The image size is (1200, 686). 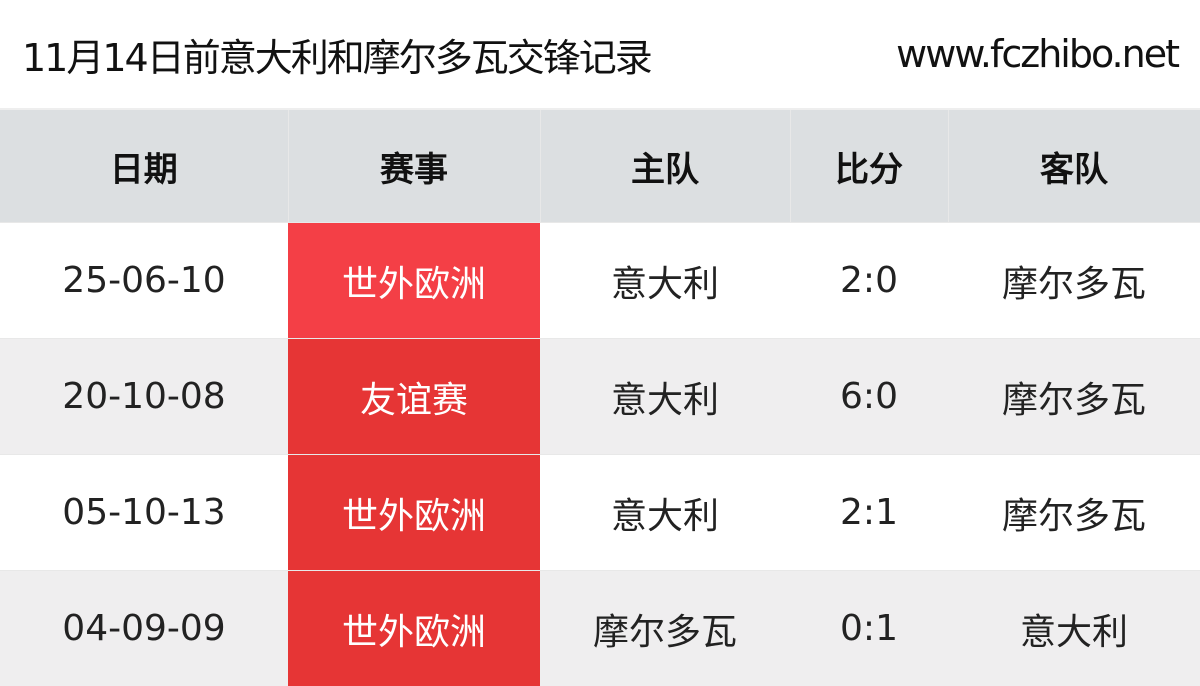 What do you see at coordinates (869, 628) in the screenshot?
I see `cell-score: 0:1` at bounding box center [869, 628].